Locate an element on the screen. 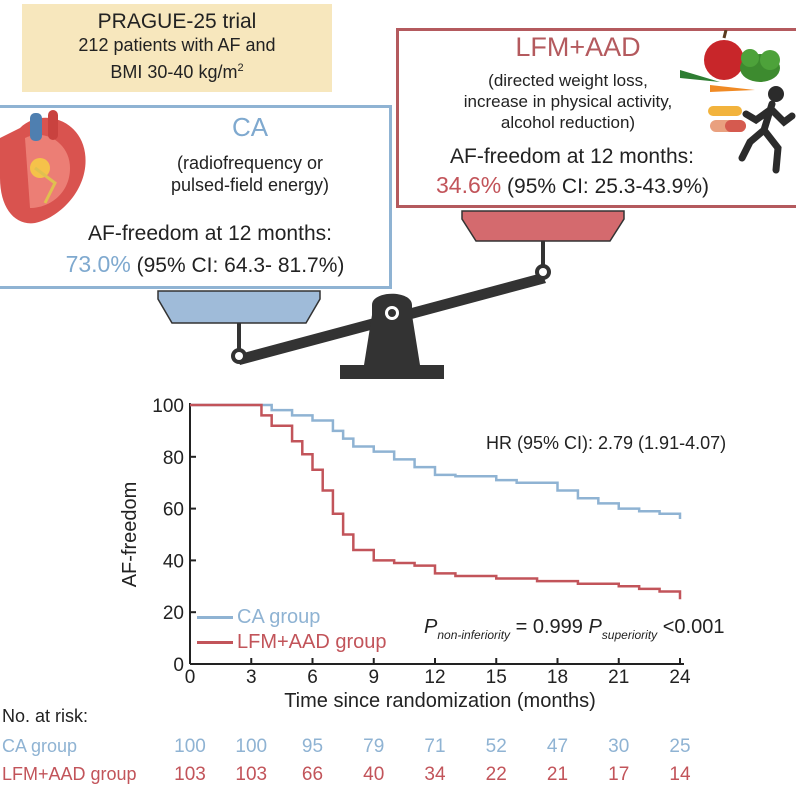  ca-af-label: AF-freedom at 12 months: is located at coordinates (210, 233).